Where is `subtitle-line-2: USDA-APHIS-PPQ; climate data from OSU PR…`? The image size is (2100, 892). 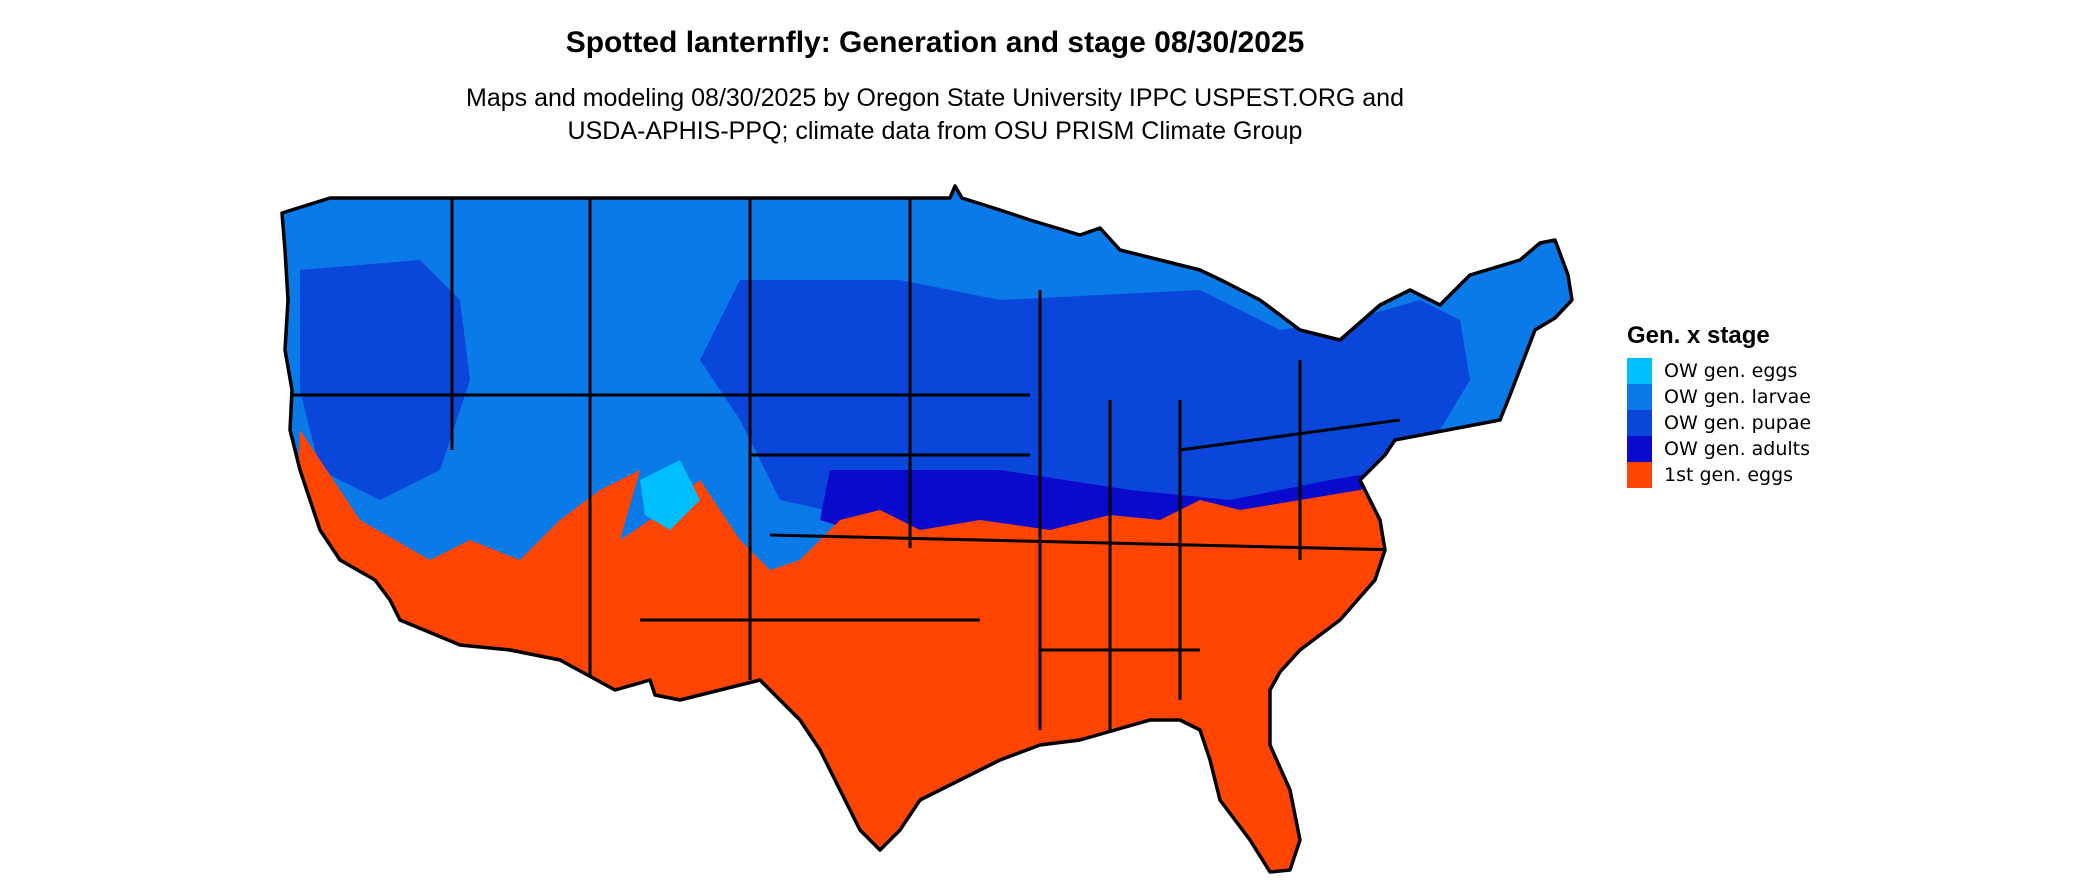 subtitle-line-2: USDA-APHIS-PPQ; climate data from OSU PR… is located at coordinates (935, 131).